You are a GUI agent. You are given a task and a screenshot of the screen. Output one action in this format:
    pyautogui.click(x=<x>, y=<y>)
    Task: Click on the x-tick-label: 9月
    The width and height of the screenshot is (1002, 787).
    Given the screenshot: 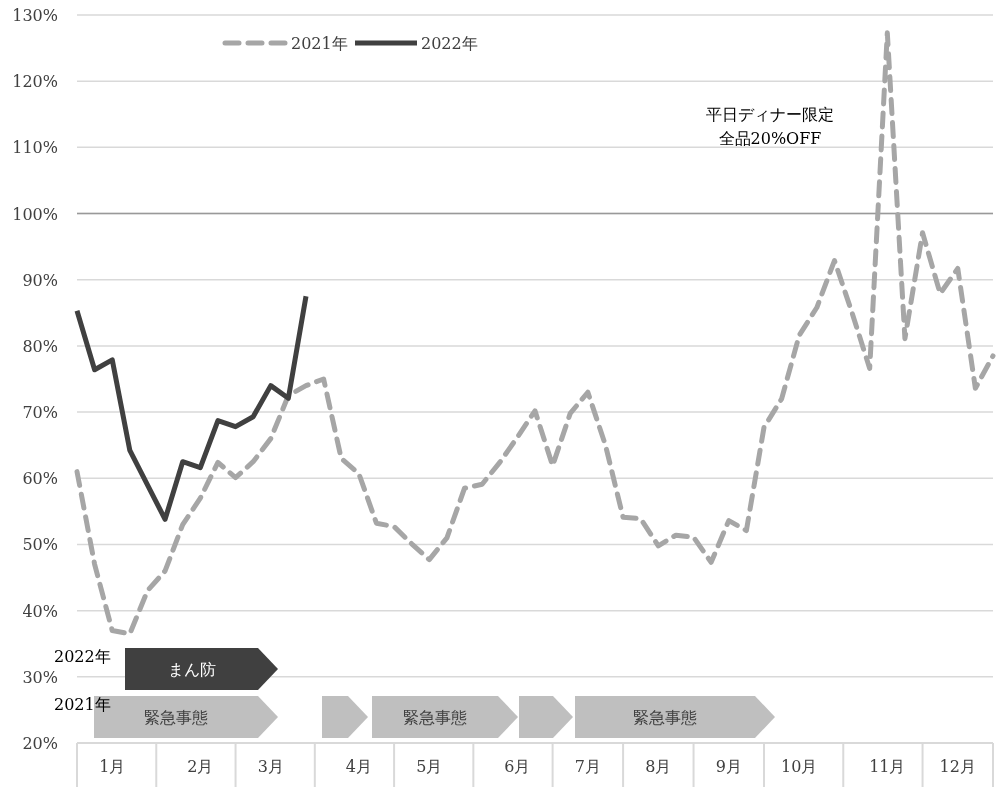 What is the action you would take?
    pyautogui.click(x=728, y=766)
    